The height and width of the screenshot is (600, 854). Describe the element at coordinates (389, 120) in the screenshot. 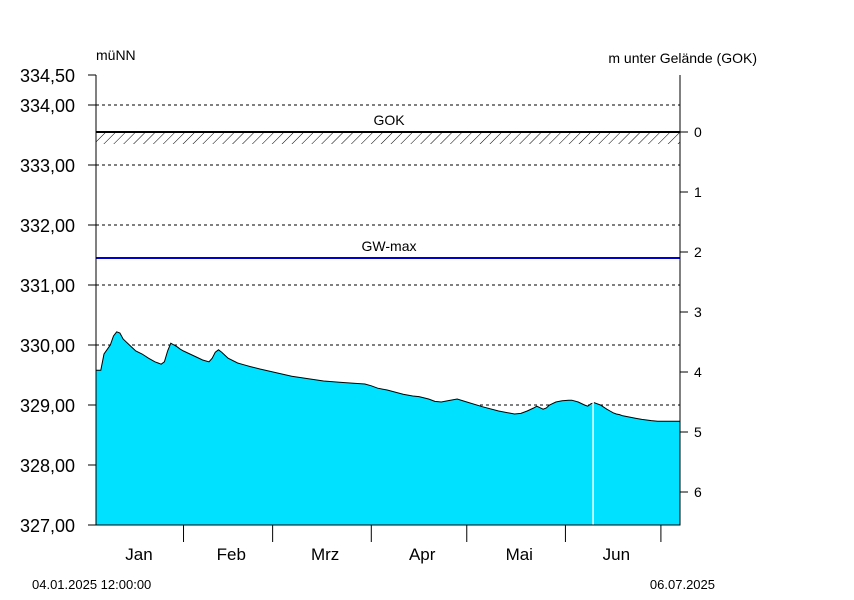

I see `gok-label: GOK` at that location.